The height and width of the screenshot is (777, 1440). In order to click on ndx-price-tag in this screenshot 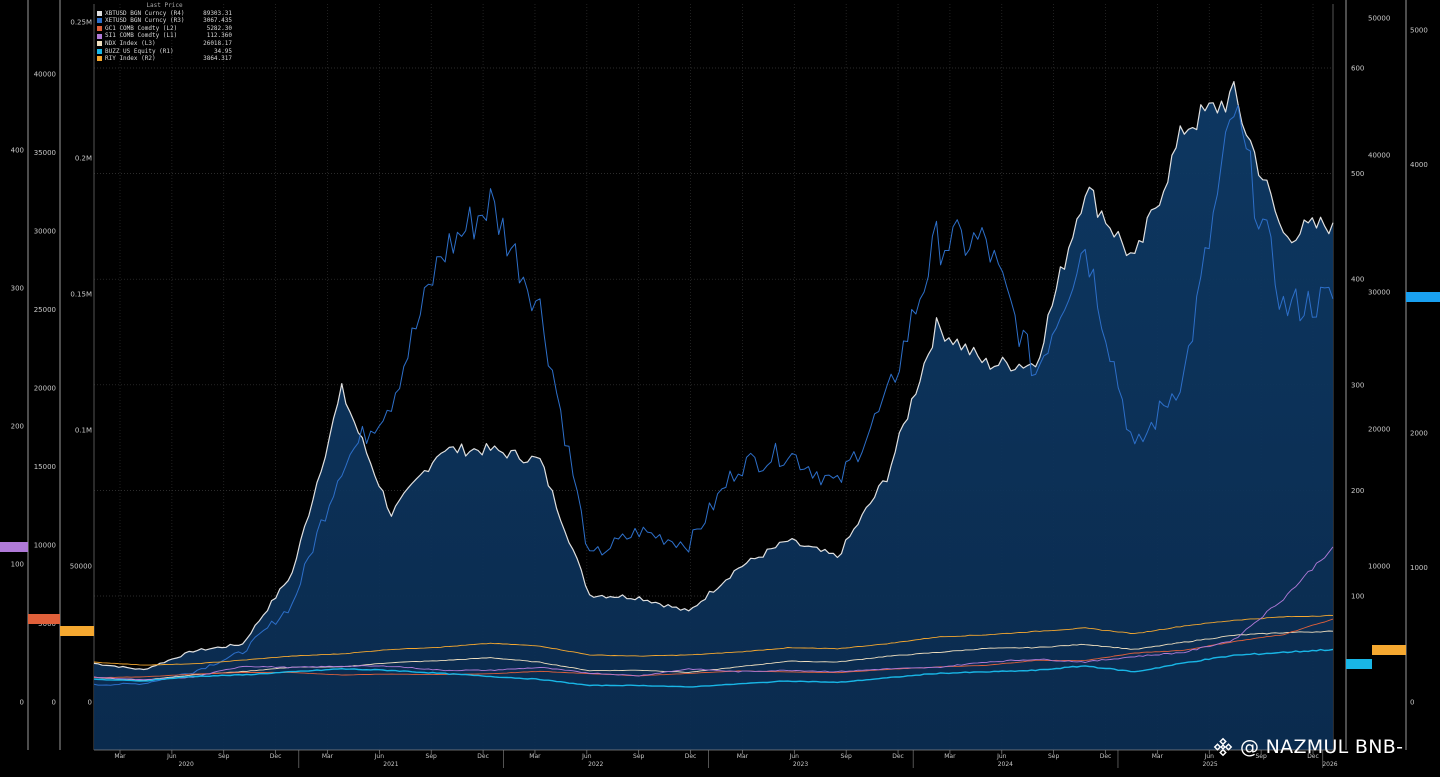, I will do `click(77, 631)`.